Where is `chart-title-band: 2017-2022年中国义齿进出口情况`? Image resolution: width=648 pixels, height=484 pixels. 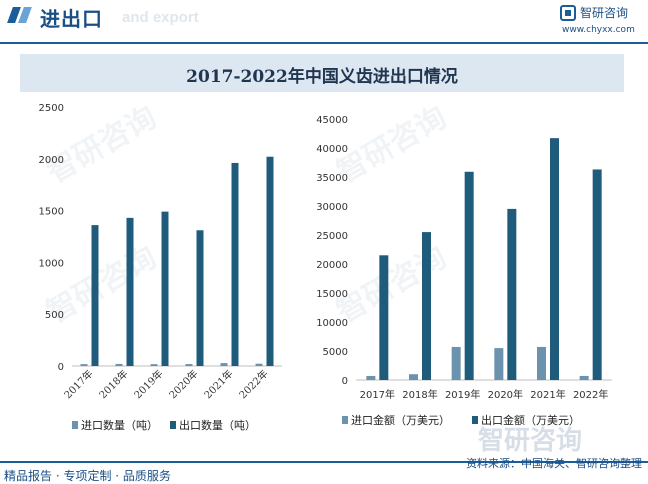
chart-title-band: 2017-2022年中国义齿进出口情况 is located at coordinates (322, 73).